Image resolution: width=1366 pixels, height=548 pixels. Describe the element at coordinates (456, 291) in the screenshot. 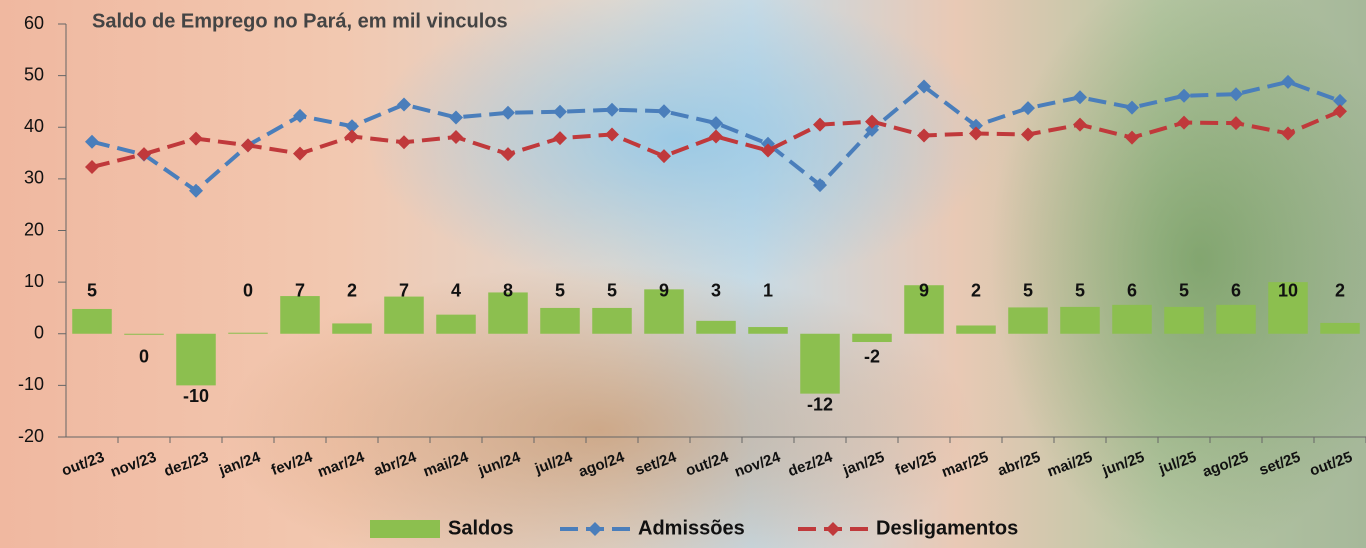

I see `value-label: 4` at that location.